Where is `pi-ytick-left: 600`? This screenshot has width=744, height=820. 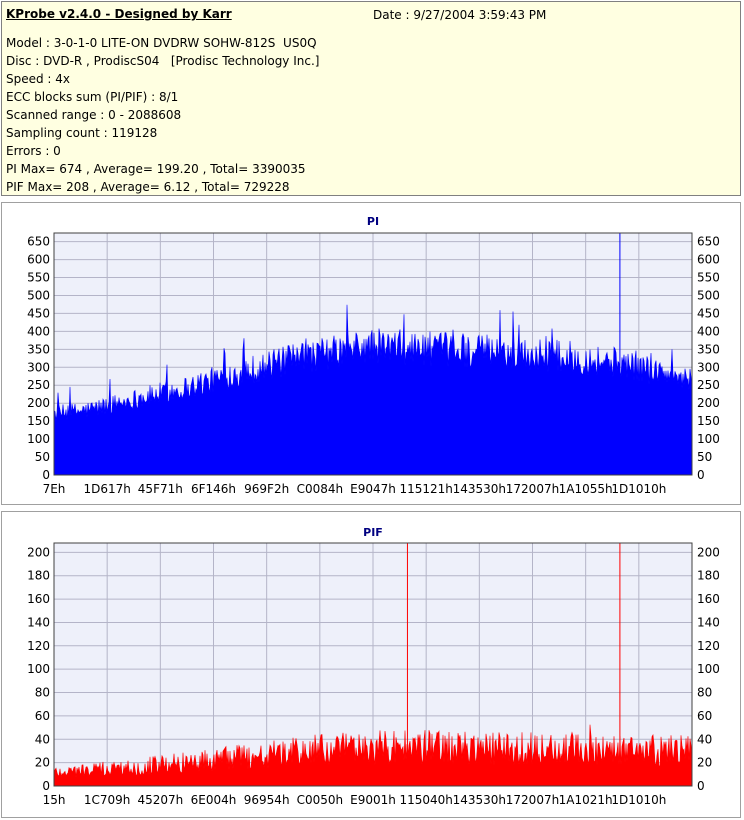
pi-ytick-left: 600 is located at coordinates (38, 260).